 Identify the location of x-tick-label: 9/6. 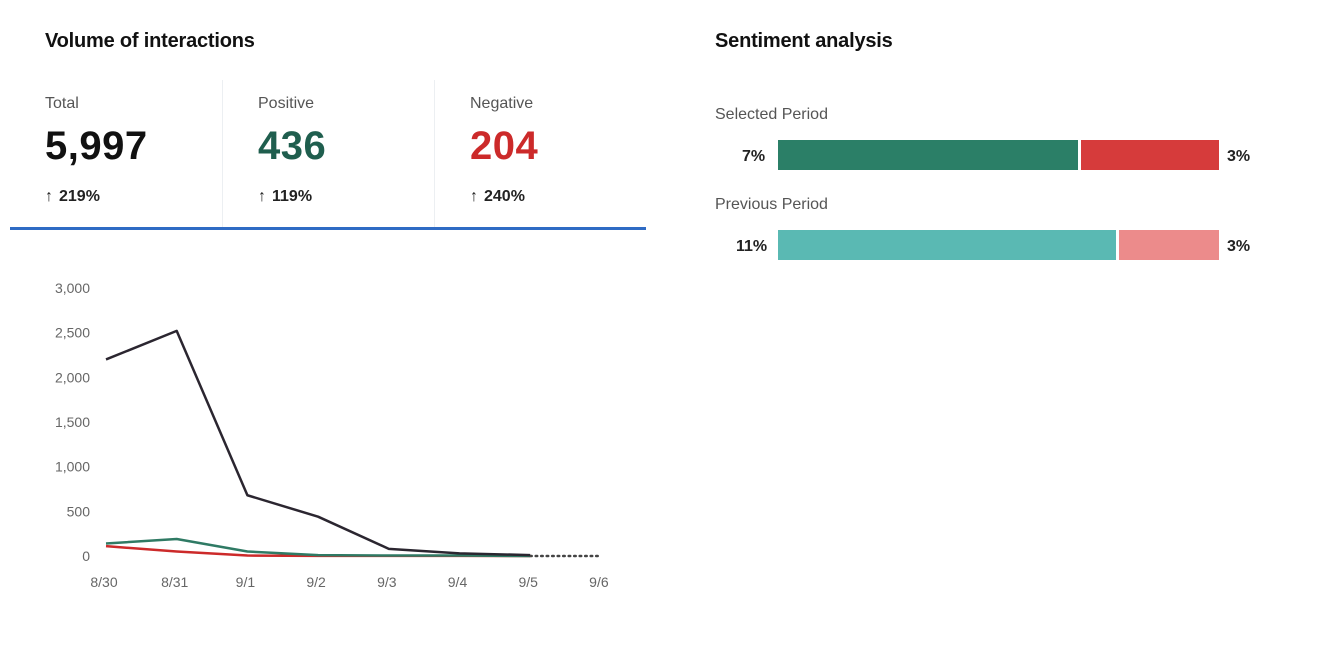
(599, 582).